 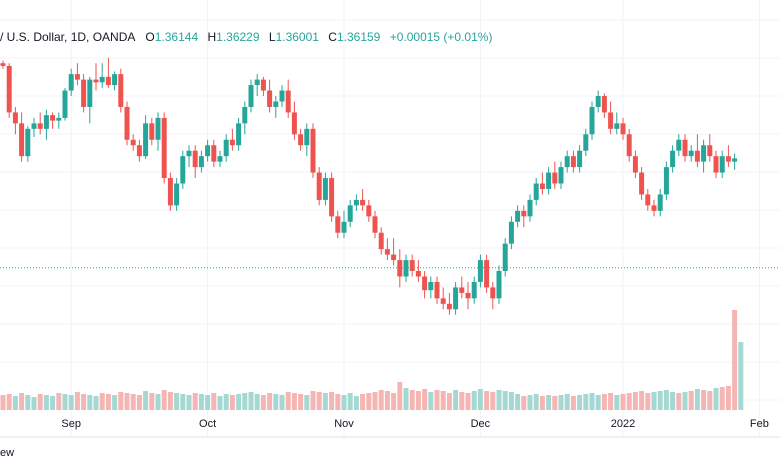 I want to click on x-tick-label: Sep, so click(x=71, y=424).